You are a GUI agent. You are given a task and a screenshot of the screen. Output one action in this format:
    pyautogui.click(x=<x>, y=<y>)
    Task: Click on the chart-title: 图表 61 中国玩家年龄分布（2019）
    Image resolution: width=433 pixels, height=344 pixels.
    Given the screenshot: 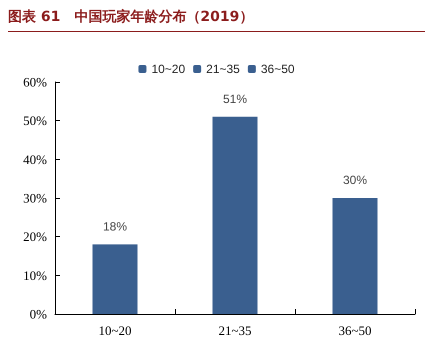 What is the action you would take?
    pyautogui.click(x=216, y=20)
    